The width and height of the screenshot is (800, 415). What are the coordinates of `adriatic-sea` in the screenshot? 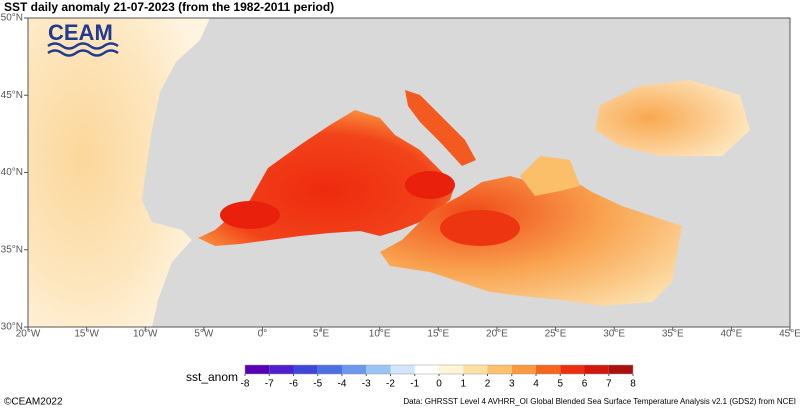 It's located at (440, 128).